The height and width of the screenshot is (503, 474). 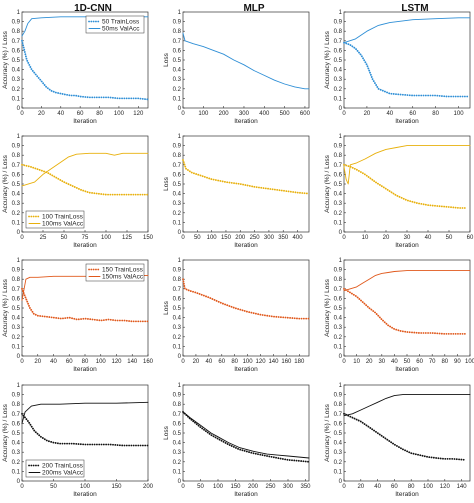 I want to click on plot-area-lstm-200ms, so click(x=407, y=433).